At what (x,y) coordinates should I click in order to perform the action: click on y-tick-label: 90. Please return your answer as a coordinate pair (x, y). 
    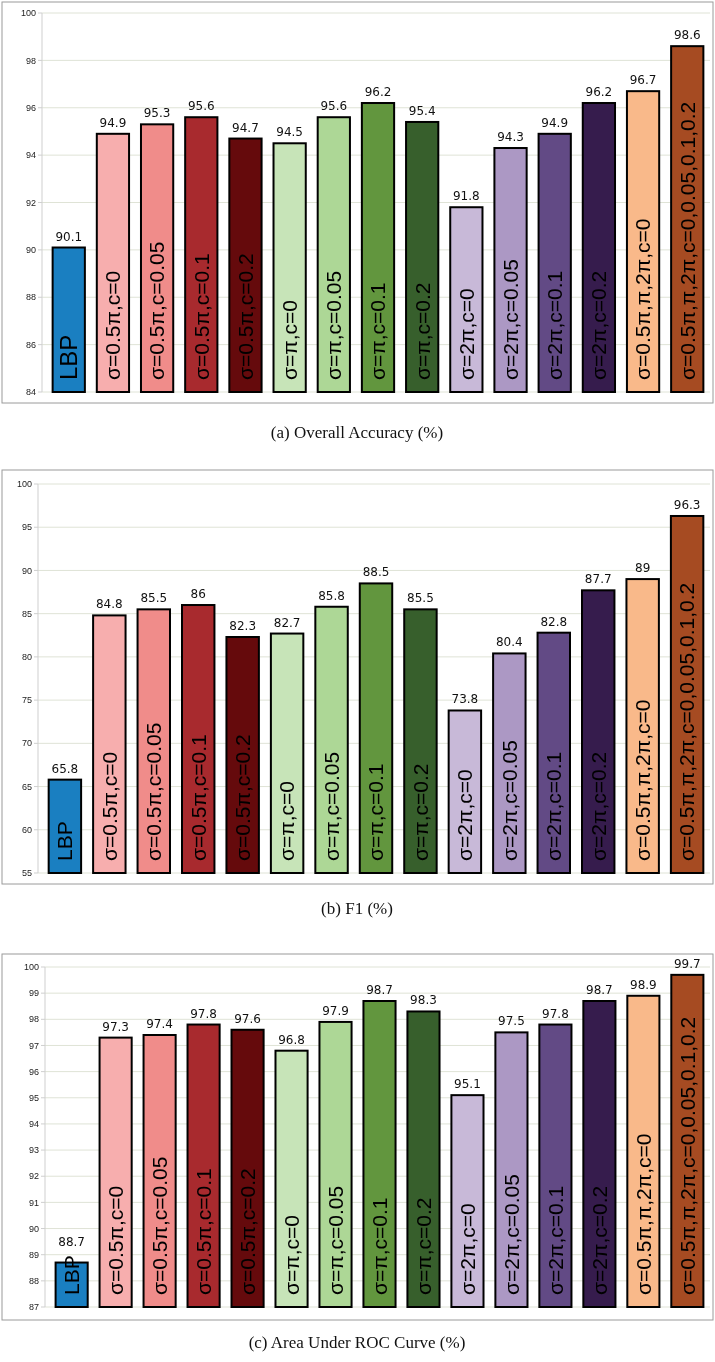
    Looking at the image, I should click on (33, 1228).